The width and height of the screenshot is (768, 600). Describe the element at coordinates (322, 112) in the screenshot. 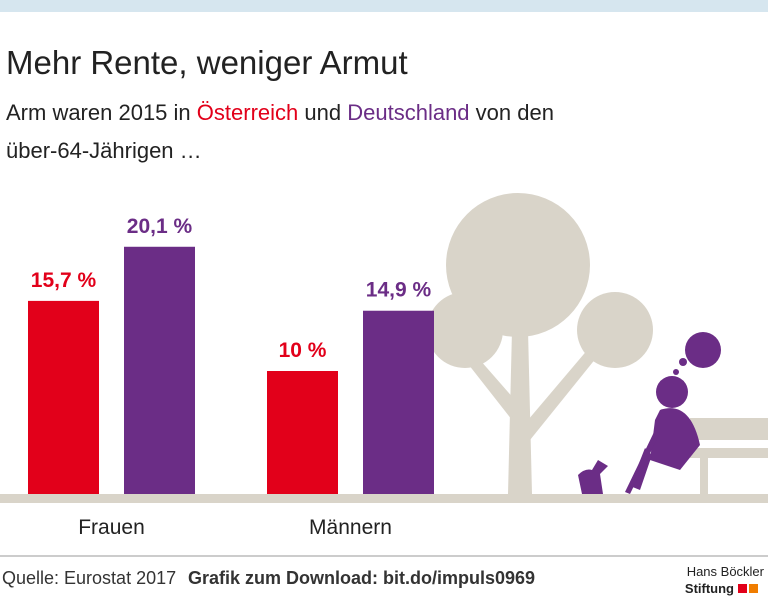

I see `subtitle-part: und` at that location.